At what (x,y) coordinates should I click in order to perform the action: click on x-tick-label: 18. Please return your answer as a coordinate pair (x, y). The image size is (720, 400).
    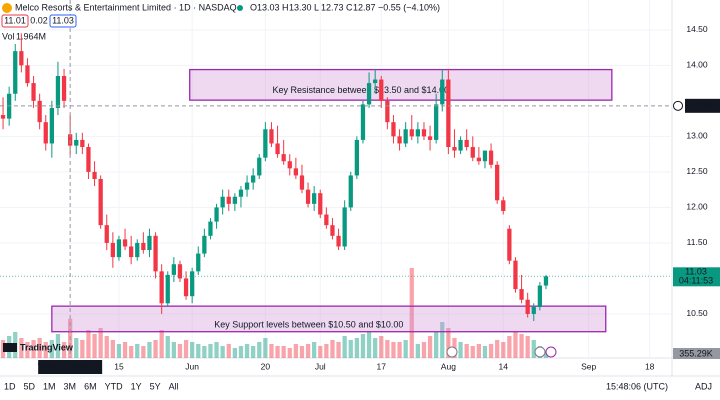
    Looking at the image, I should click on (650, 366).